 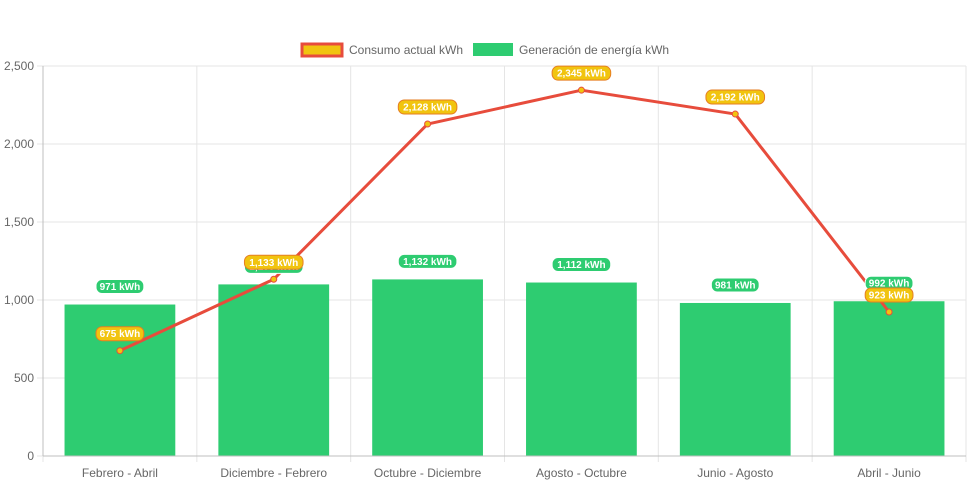 What do you see at coordinates (428, 473) in the screenshot?
I see `x-tick-label: Octubre - Diciembre` at bounding box center [428, 473].